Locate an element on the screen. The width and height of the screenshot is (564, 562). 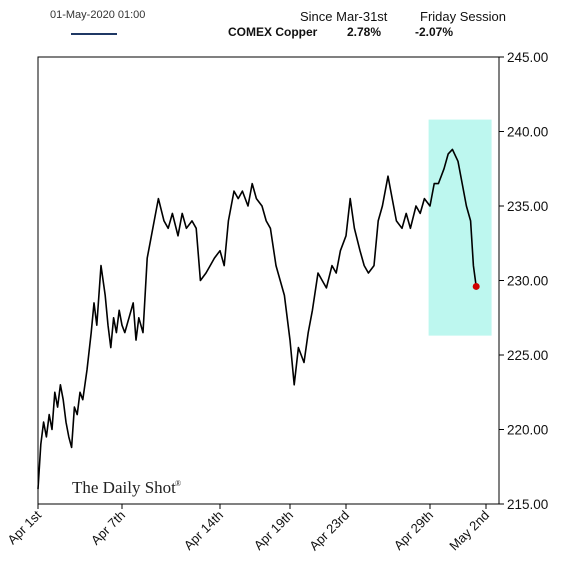
legend-series-name: COMEX Copper is located at coordinates (273, 32).